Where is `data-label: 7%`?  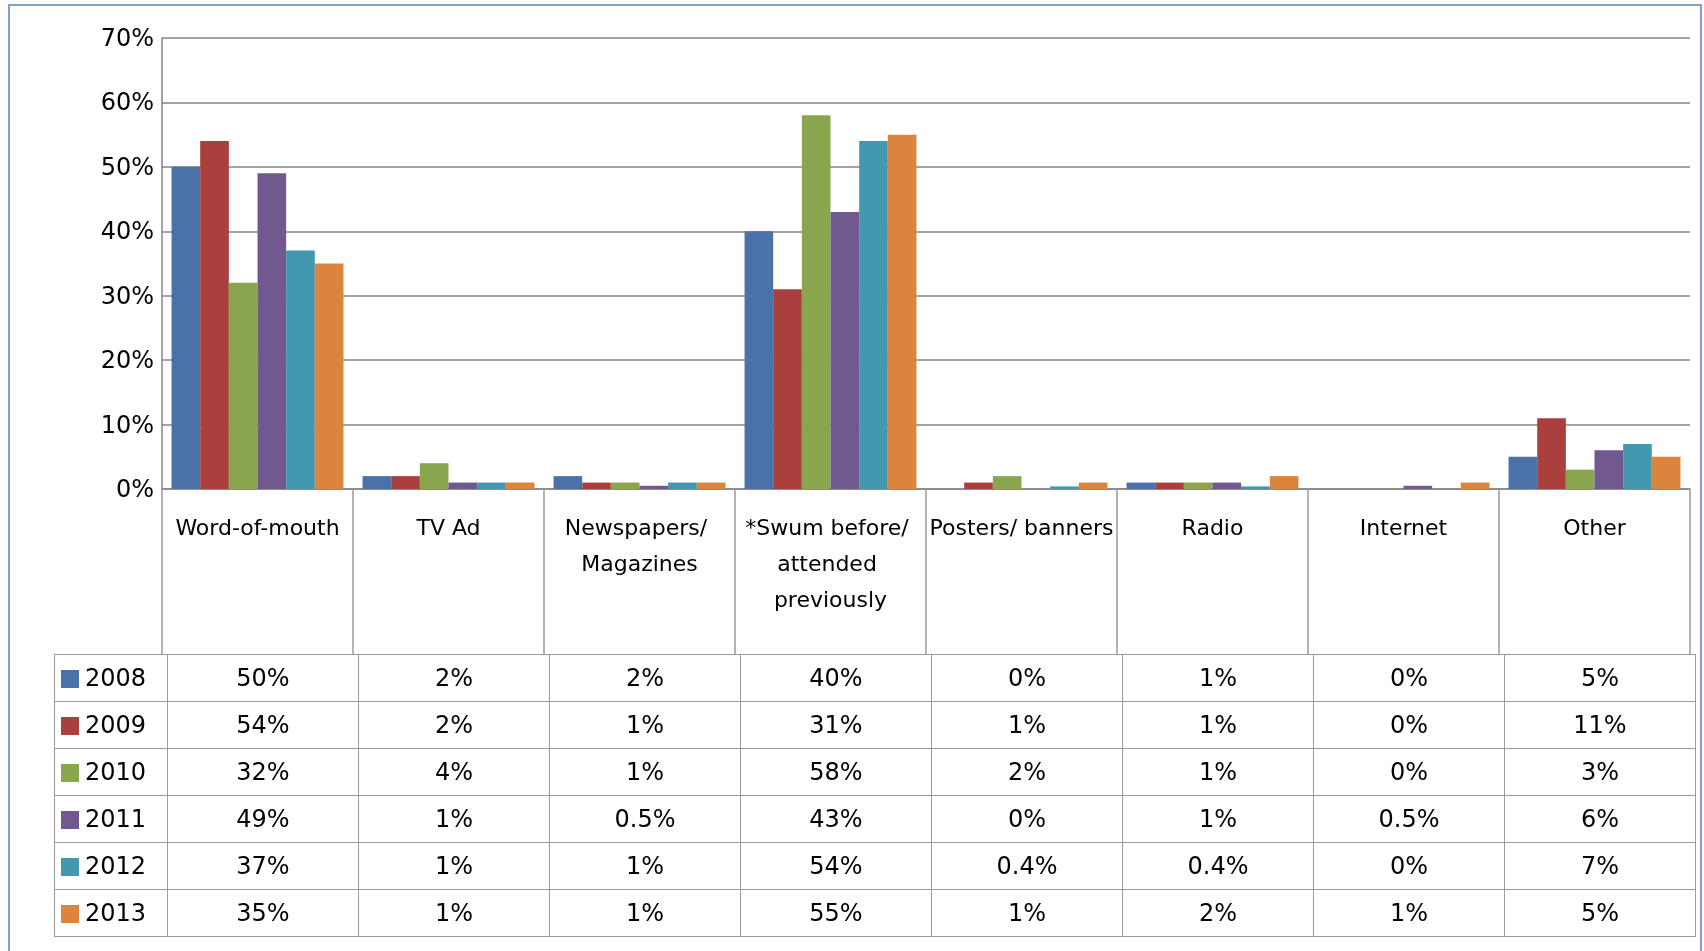
data-label: 7% is located at coordinates (1600, 866).